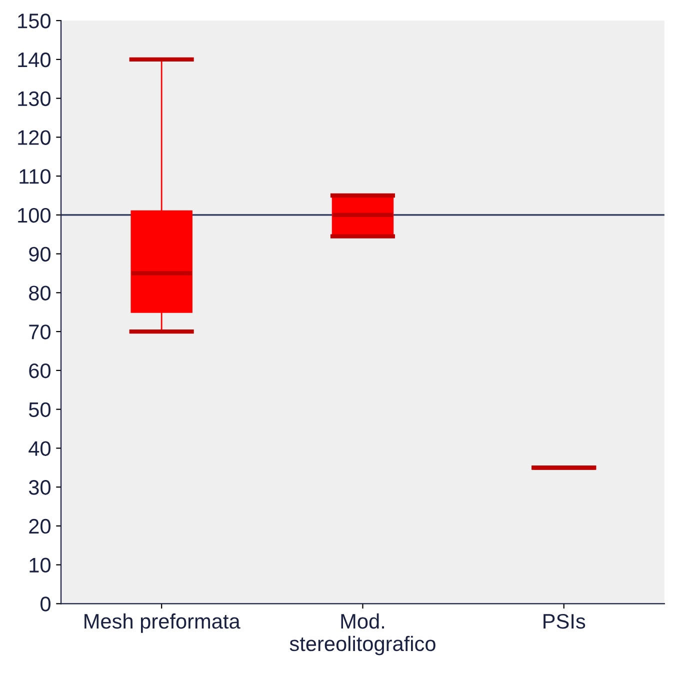 The image size is (678, 686). What do you see at coordinates (35, 176) in the screenshot?
I see `y-tick-label: 110` at bounding box center [35, 176].